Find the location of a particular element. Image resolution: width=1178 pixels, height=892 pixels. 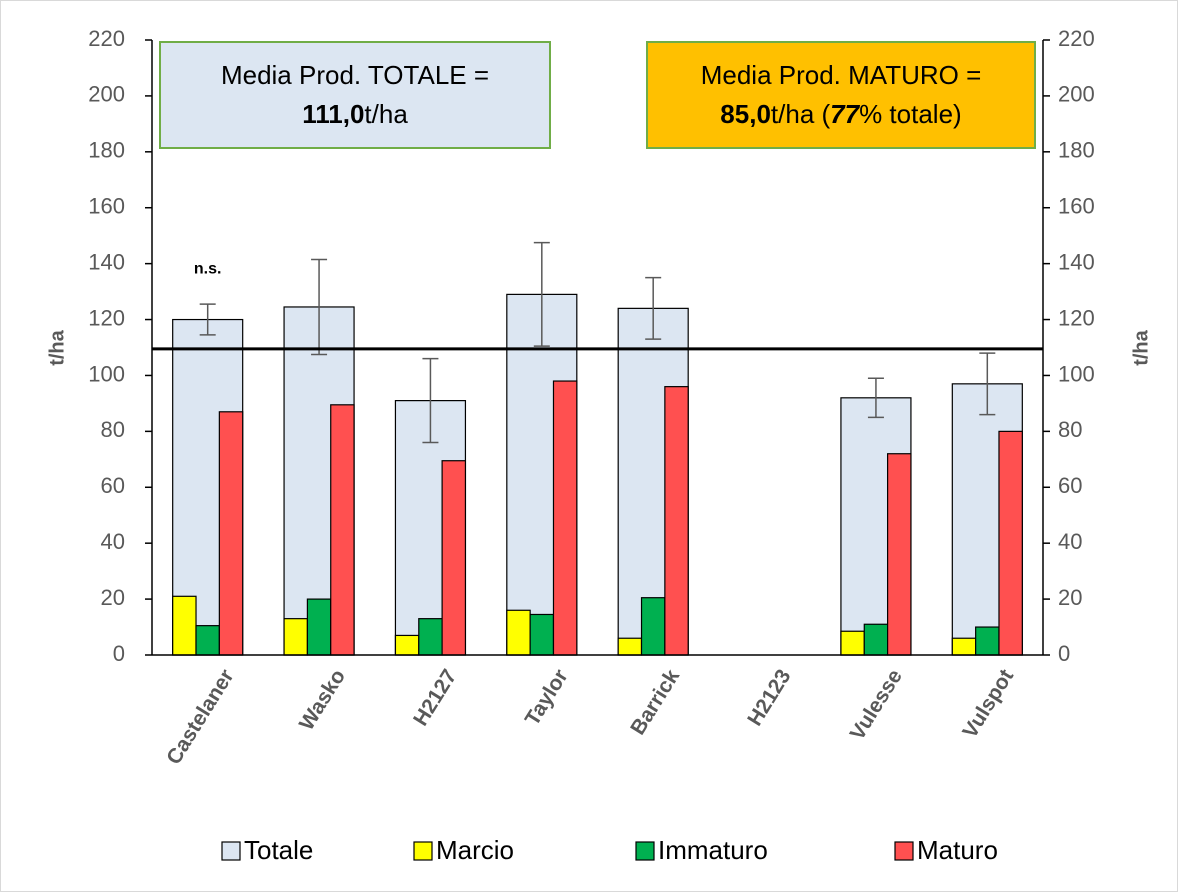

y2-axis-label: t/ha is located at coordinates (1141, 347).